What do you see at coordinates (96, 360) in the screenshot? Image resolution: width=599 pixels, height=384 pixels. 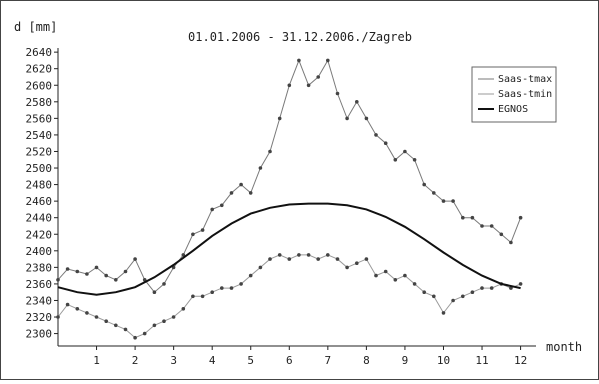 I see `x-tick-label: 1` at bounding box center [96, 360].